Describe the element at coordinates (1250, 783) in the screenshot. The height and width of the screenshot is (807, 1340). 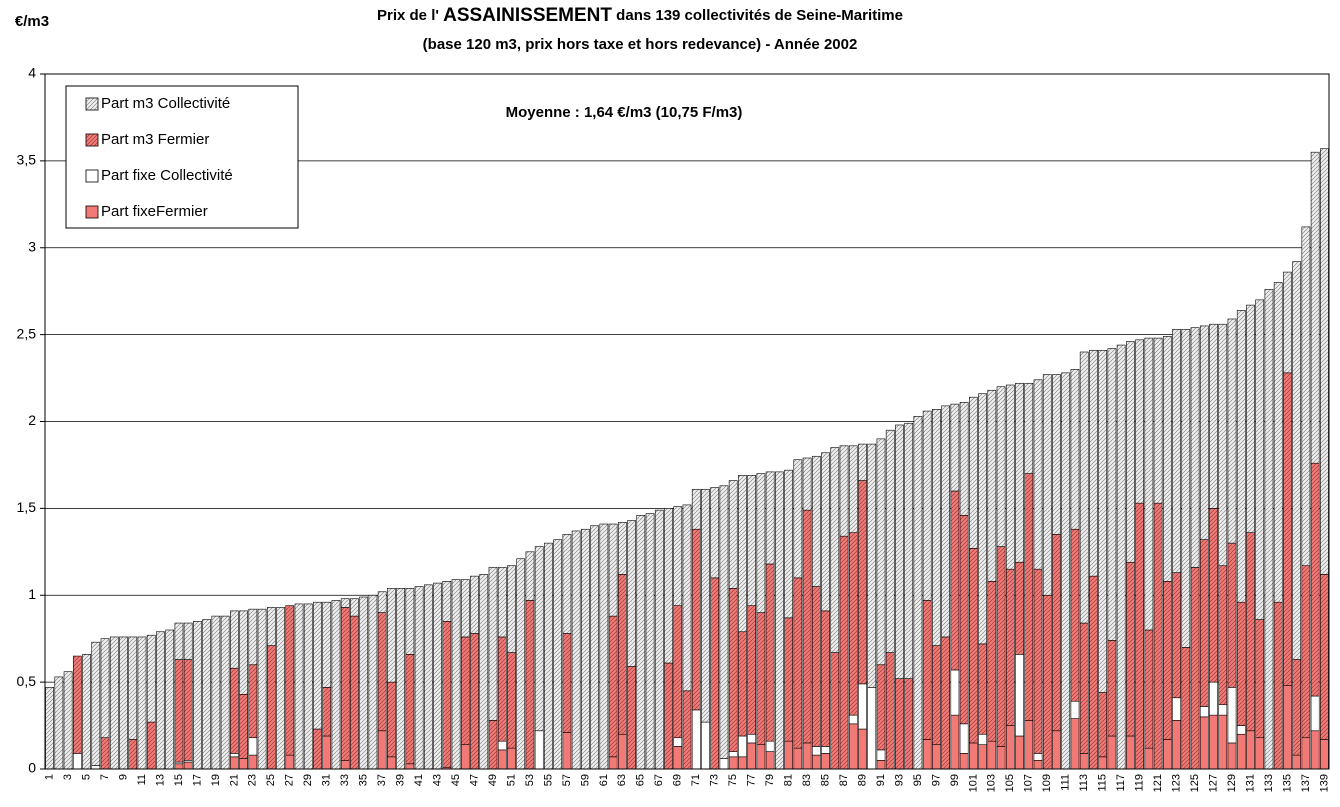
I see `x-tick-label: 131` at that location.